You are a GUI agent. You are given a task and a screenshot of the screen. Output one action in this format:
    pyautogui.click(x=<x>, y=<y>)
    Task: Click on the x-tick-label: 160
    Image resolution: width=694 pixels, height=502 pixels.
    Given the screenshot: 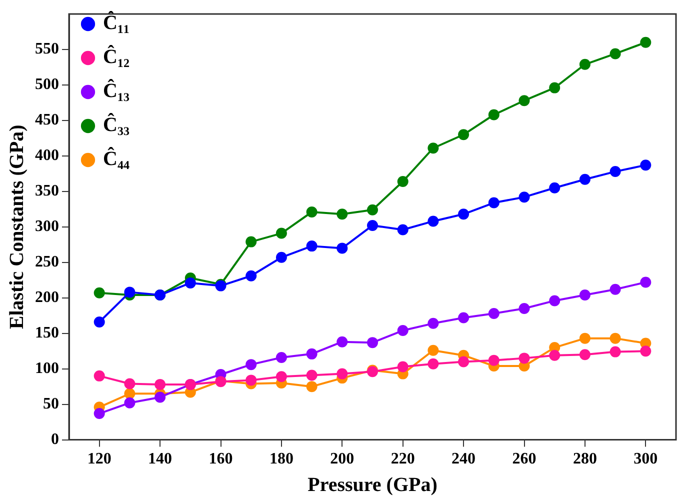 What is the action you would take?
    pyautogui.click(x=220, y=459)
    